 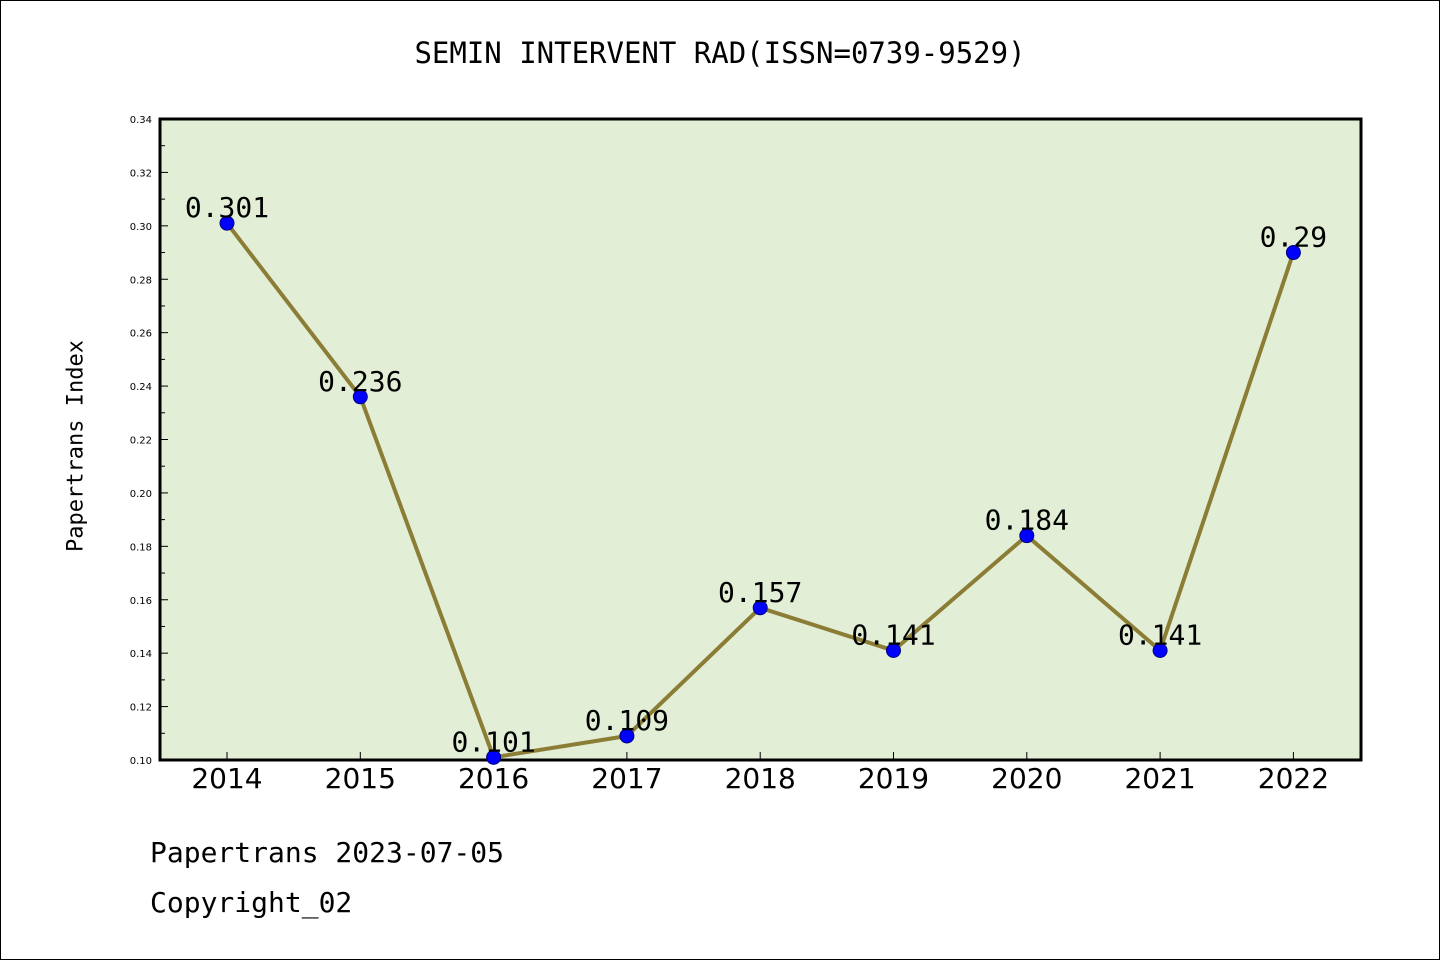 What do you see at coordinates (626, 778) in the screenshot?
I see `x-tick-label: 2017` at bounding box center [626, 778].